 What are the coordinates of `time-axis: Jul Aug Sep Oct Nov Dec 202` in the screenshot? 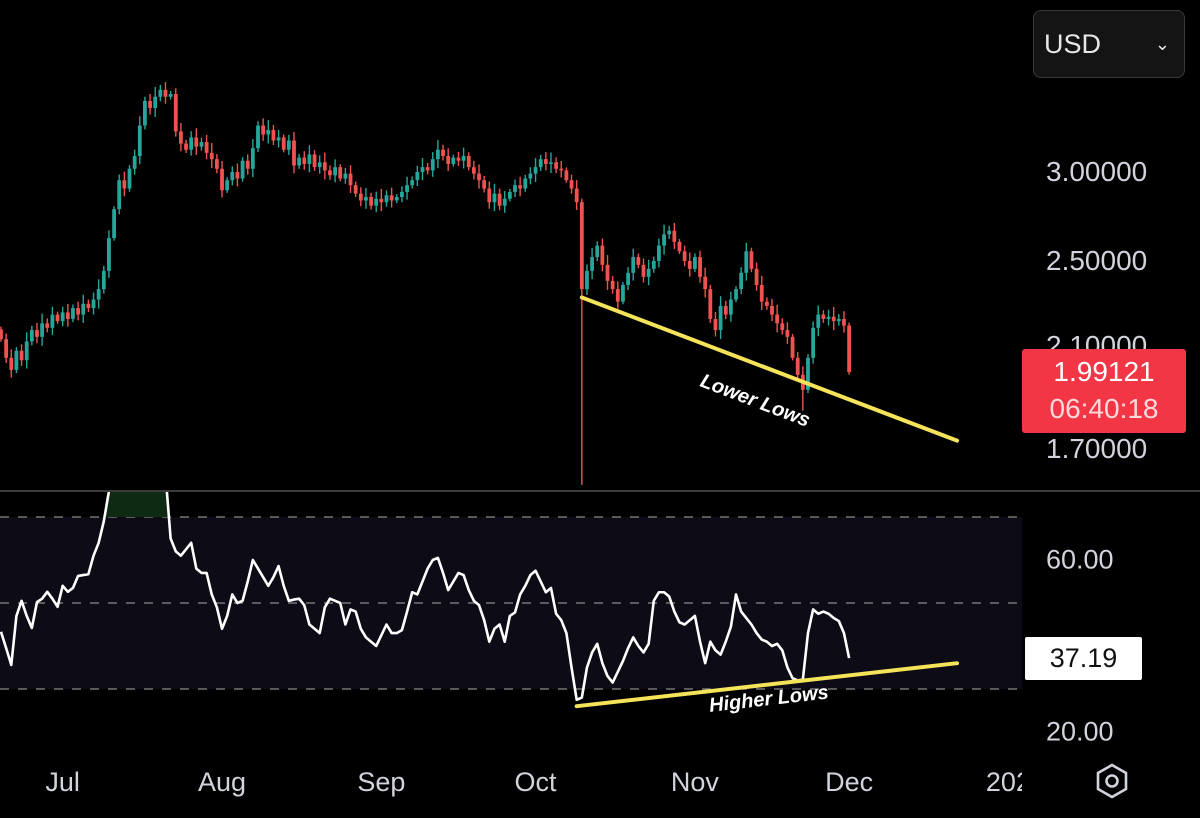 It's located at (511, 785).